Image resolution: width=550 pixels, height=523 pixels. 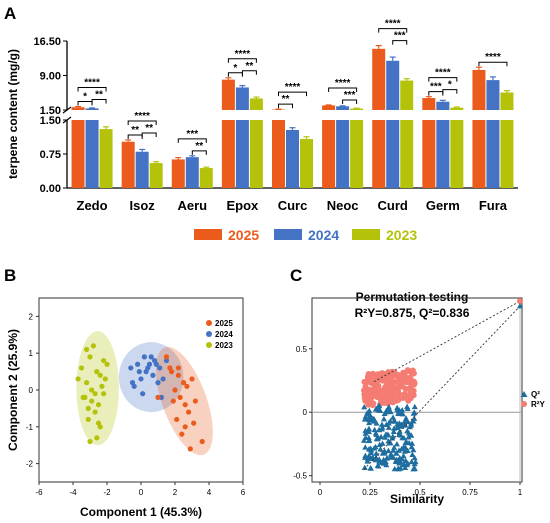 I want to click on b-legend-label-2024: 2024, so click(x=224, y=334).